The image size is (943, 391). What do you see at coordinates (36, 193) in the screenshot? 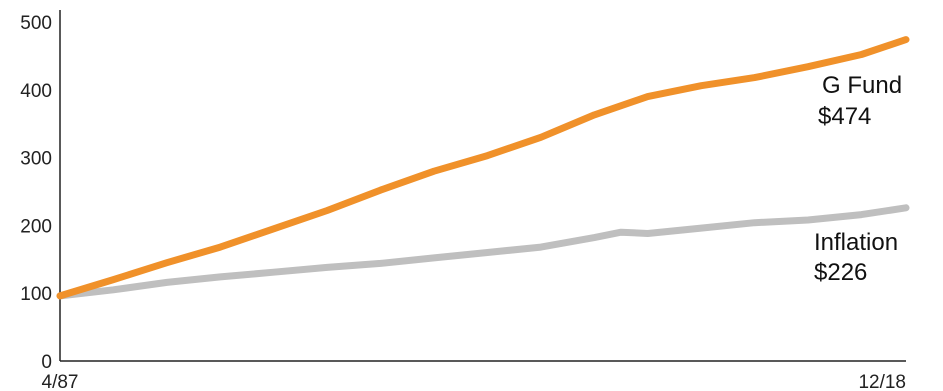
I see `y-tick-labels: 0 100 200 300 400 500` at bounding box center [36, 193].